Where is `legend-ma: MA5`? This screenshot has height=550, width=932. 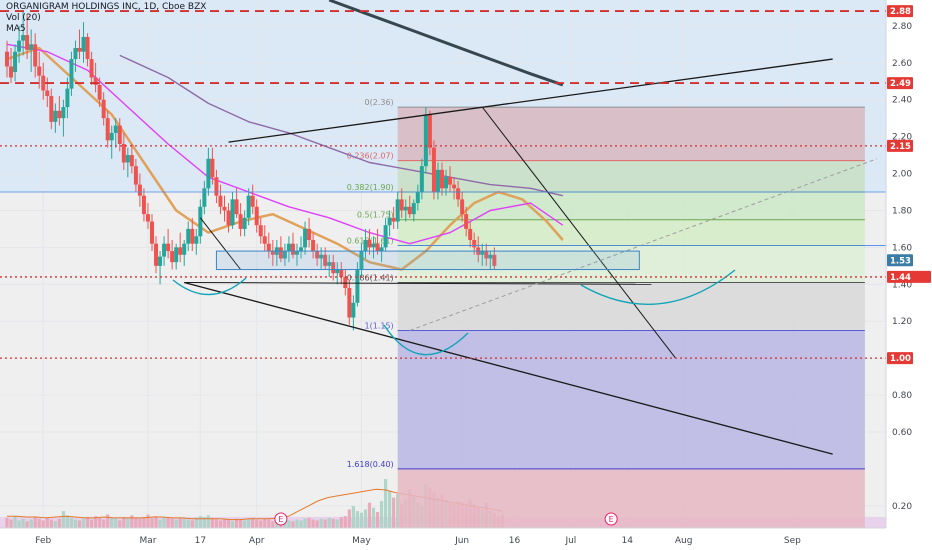
legend-ma: MA5 is located at coordinates (16, 29).